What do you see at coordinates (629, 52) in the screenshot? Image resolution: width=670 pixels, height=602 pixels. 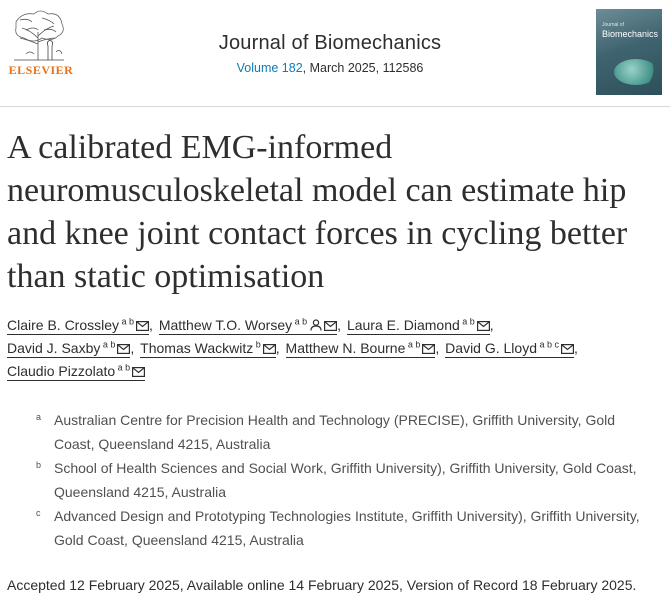 I see `journal-cover-image: Journal of Biomechanics` at bounding box center [629, 52].